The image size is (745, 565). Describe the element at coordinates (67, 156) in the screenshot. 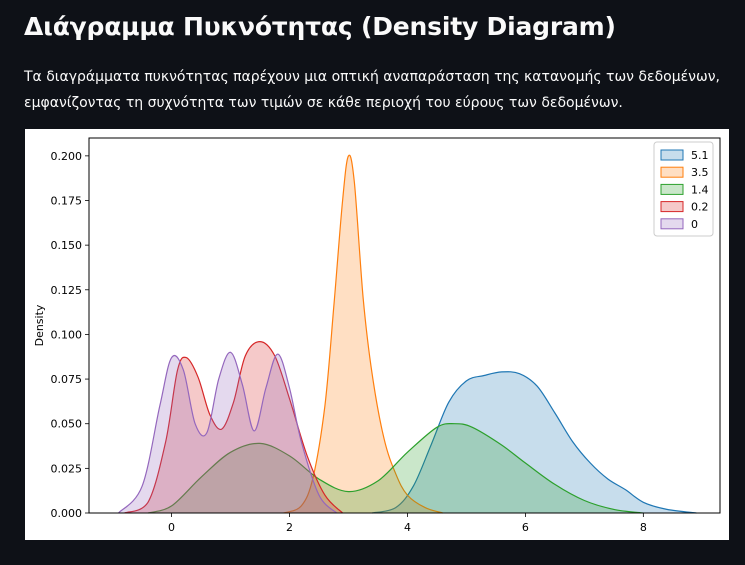

I see `y-tick-label: 0.200` at that location.